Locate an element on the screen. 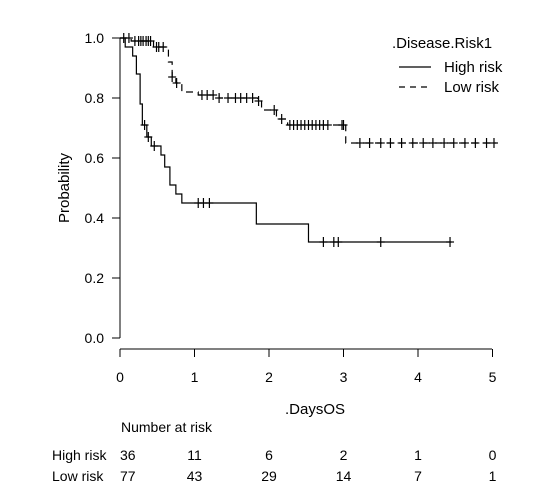 The width and height of the screenshot is (550, 499). x-tick-label: 0 is located at coordinates (120, 377).